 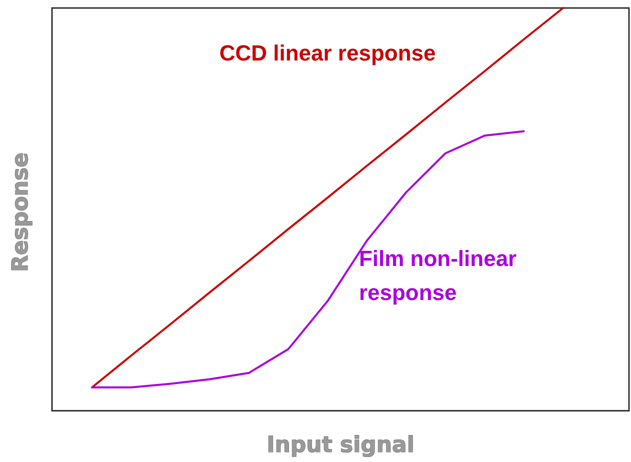 What do you see at coordinates (438, 276) in the screenshot?
I see `series-label: Film non-linear response` at bounding box center [438, 276].